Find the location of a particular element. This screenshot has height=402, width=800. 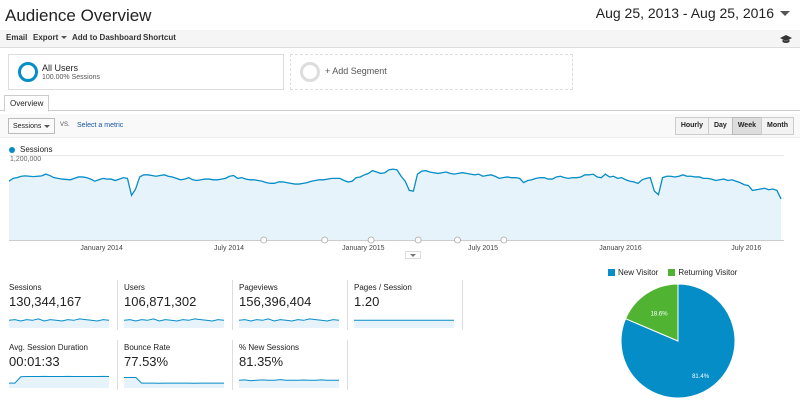

stat-label: Users is located at coordinates (134, 287).